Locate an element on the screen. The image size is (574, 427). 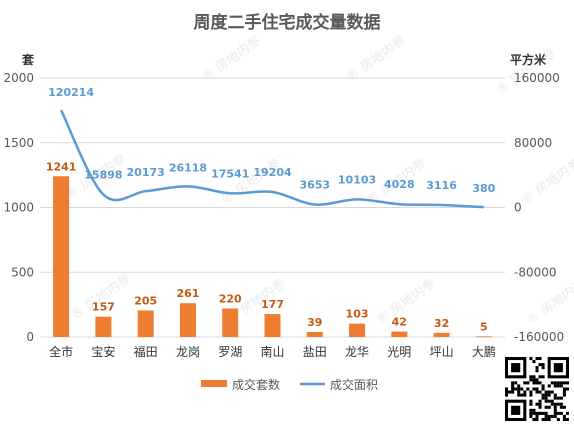
y-right-tick-label: 160000 is located at coordinates (537, 78).